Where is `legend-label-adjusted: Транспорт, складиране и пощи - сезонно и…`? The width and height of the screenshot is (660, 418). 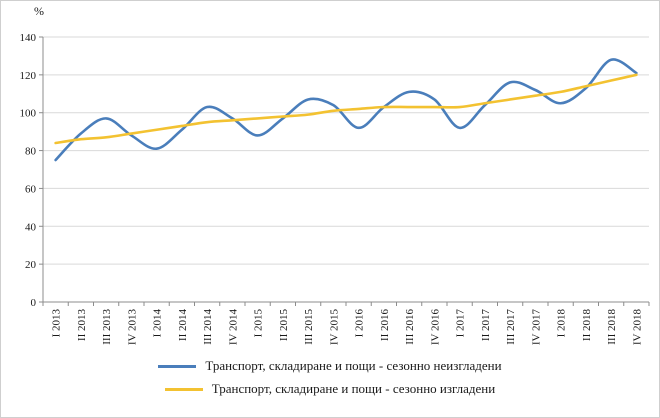
legend-label-adjusted: Транспорт, складиране и пощи - сезонно и… is located at coordinates (353, 388).